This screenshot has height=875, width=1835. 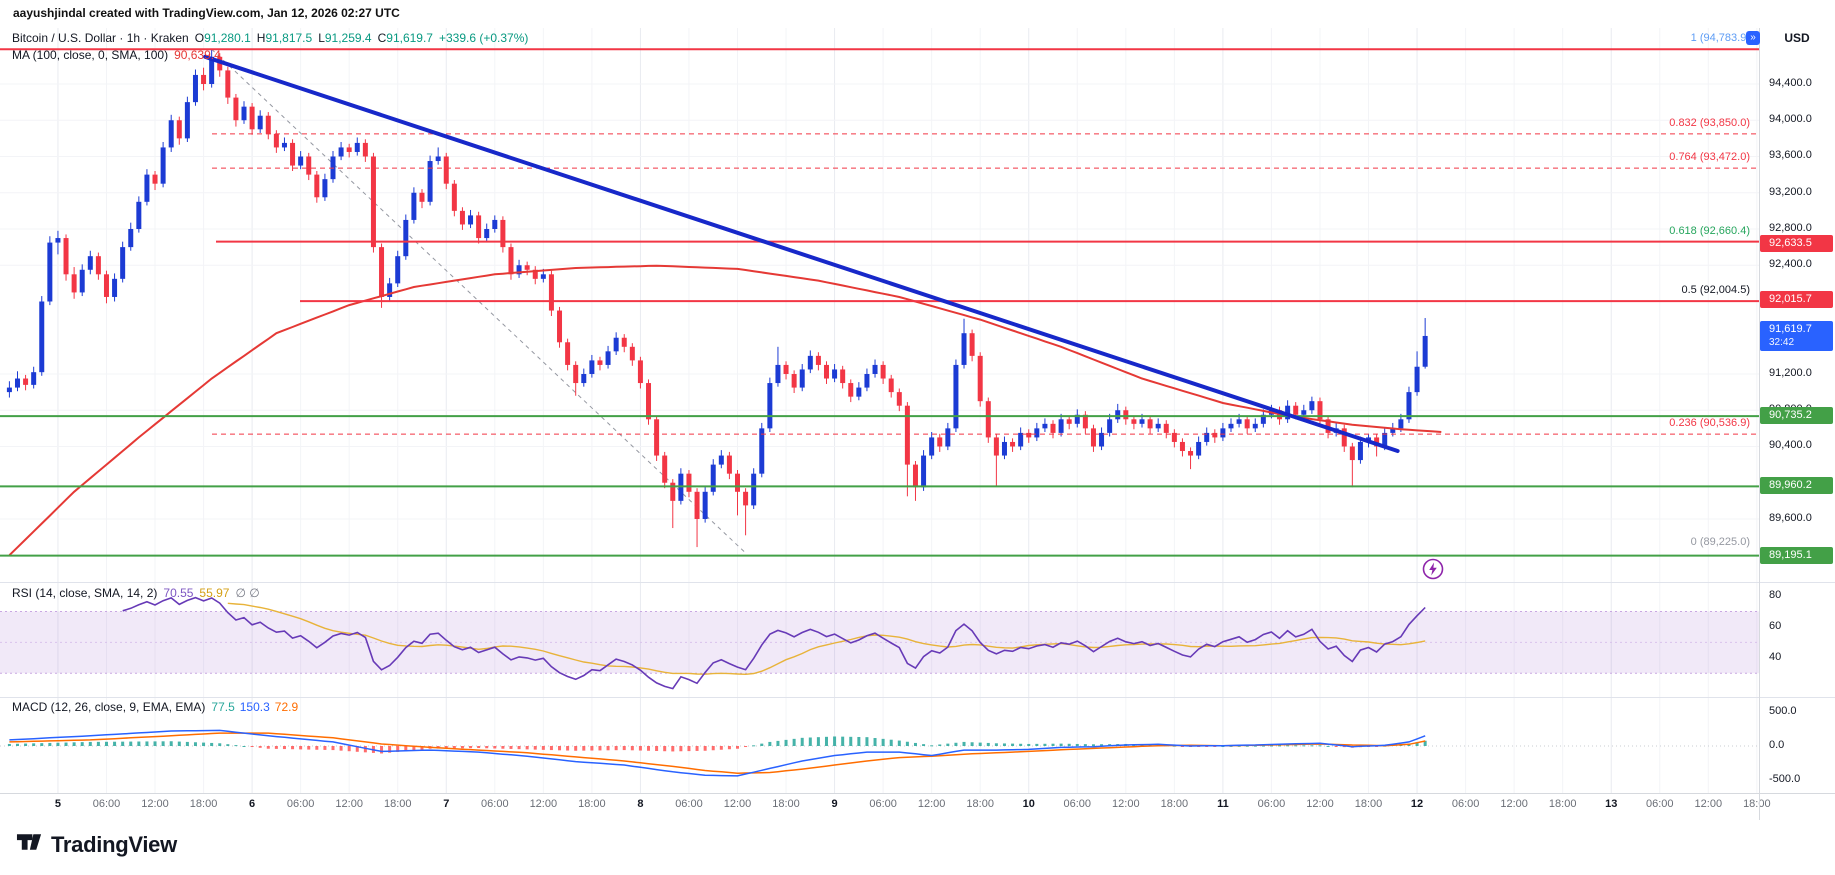 I want to click on high-value: 91,817.5, so click(x=289, y=38).